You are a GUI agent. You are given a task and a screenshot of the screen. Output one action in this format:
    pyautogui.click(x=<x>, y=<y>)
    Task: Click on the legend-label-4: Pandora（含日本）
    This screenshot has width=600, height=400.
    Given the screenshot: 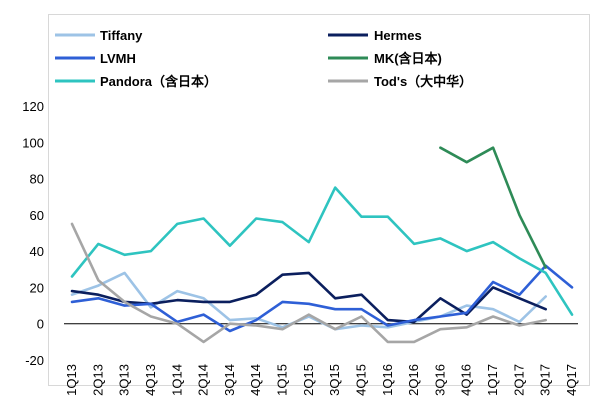 What is the action you would take?
    pyautogui.click(x=158, y=81)
    